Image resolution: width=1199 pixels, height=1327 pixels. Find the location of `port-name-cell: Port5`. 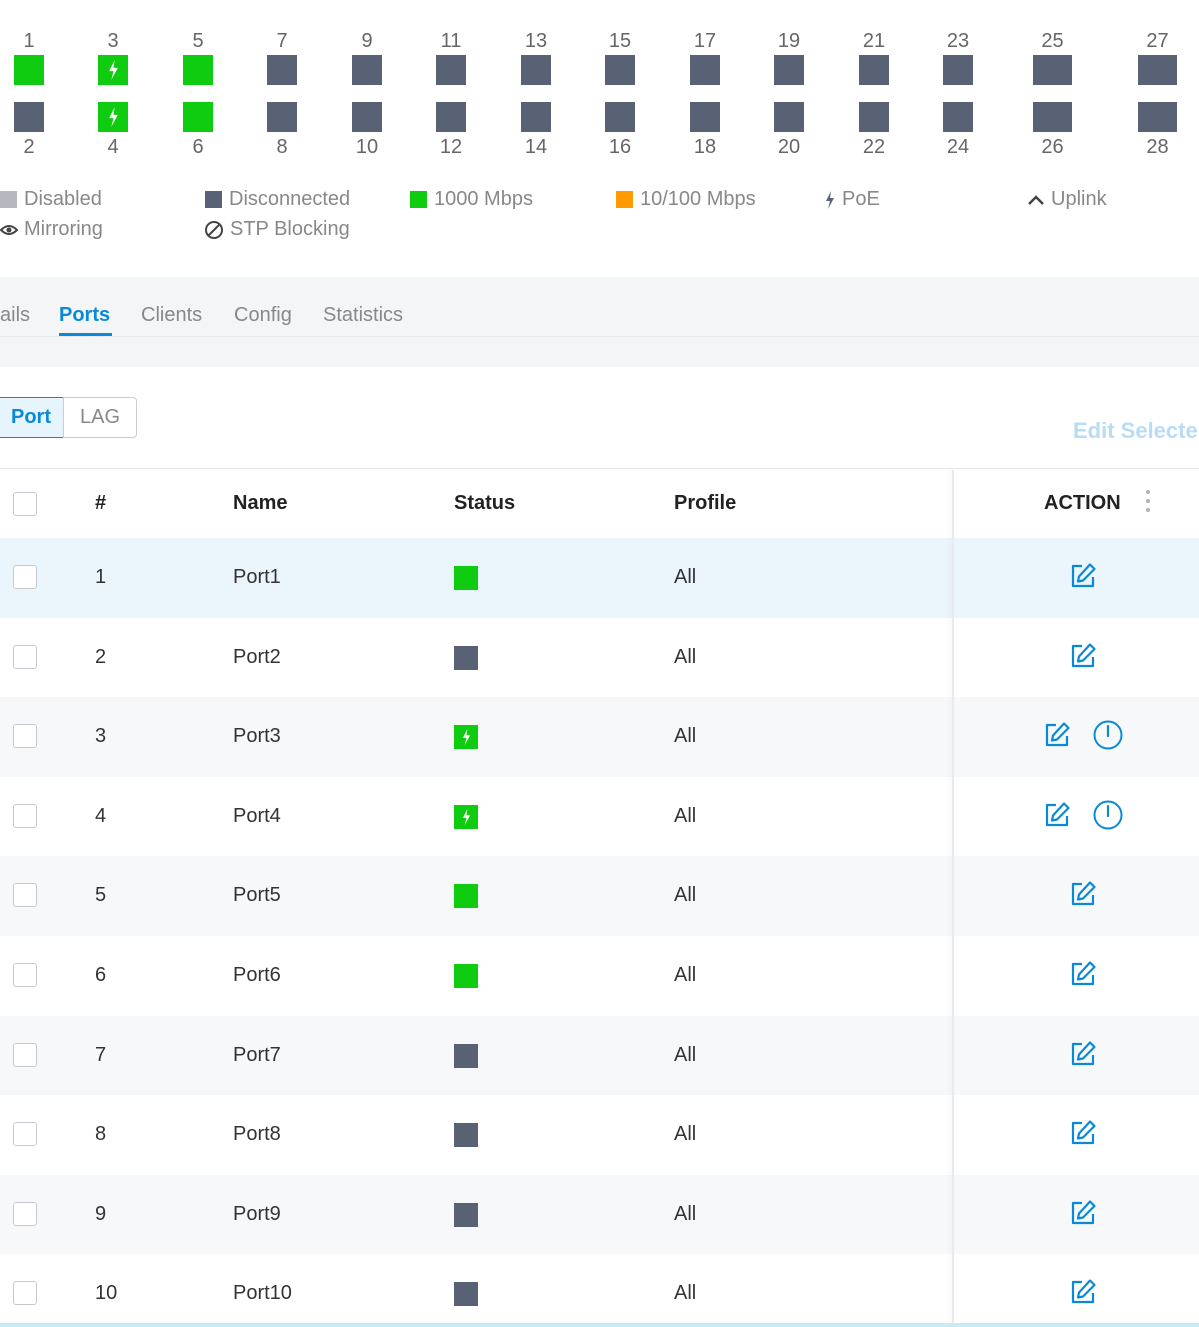

port-name-cell: Port5 is located at coordinates (257, 895).